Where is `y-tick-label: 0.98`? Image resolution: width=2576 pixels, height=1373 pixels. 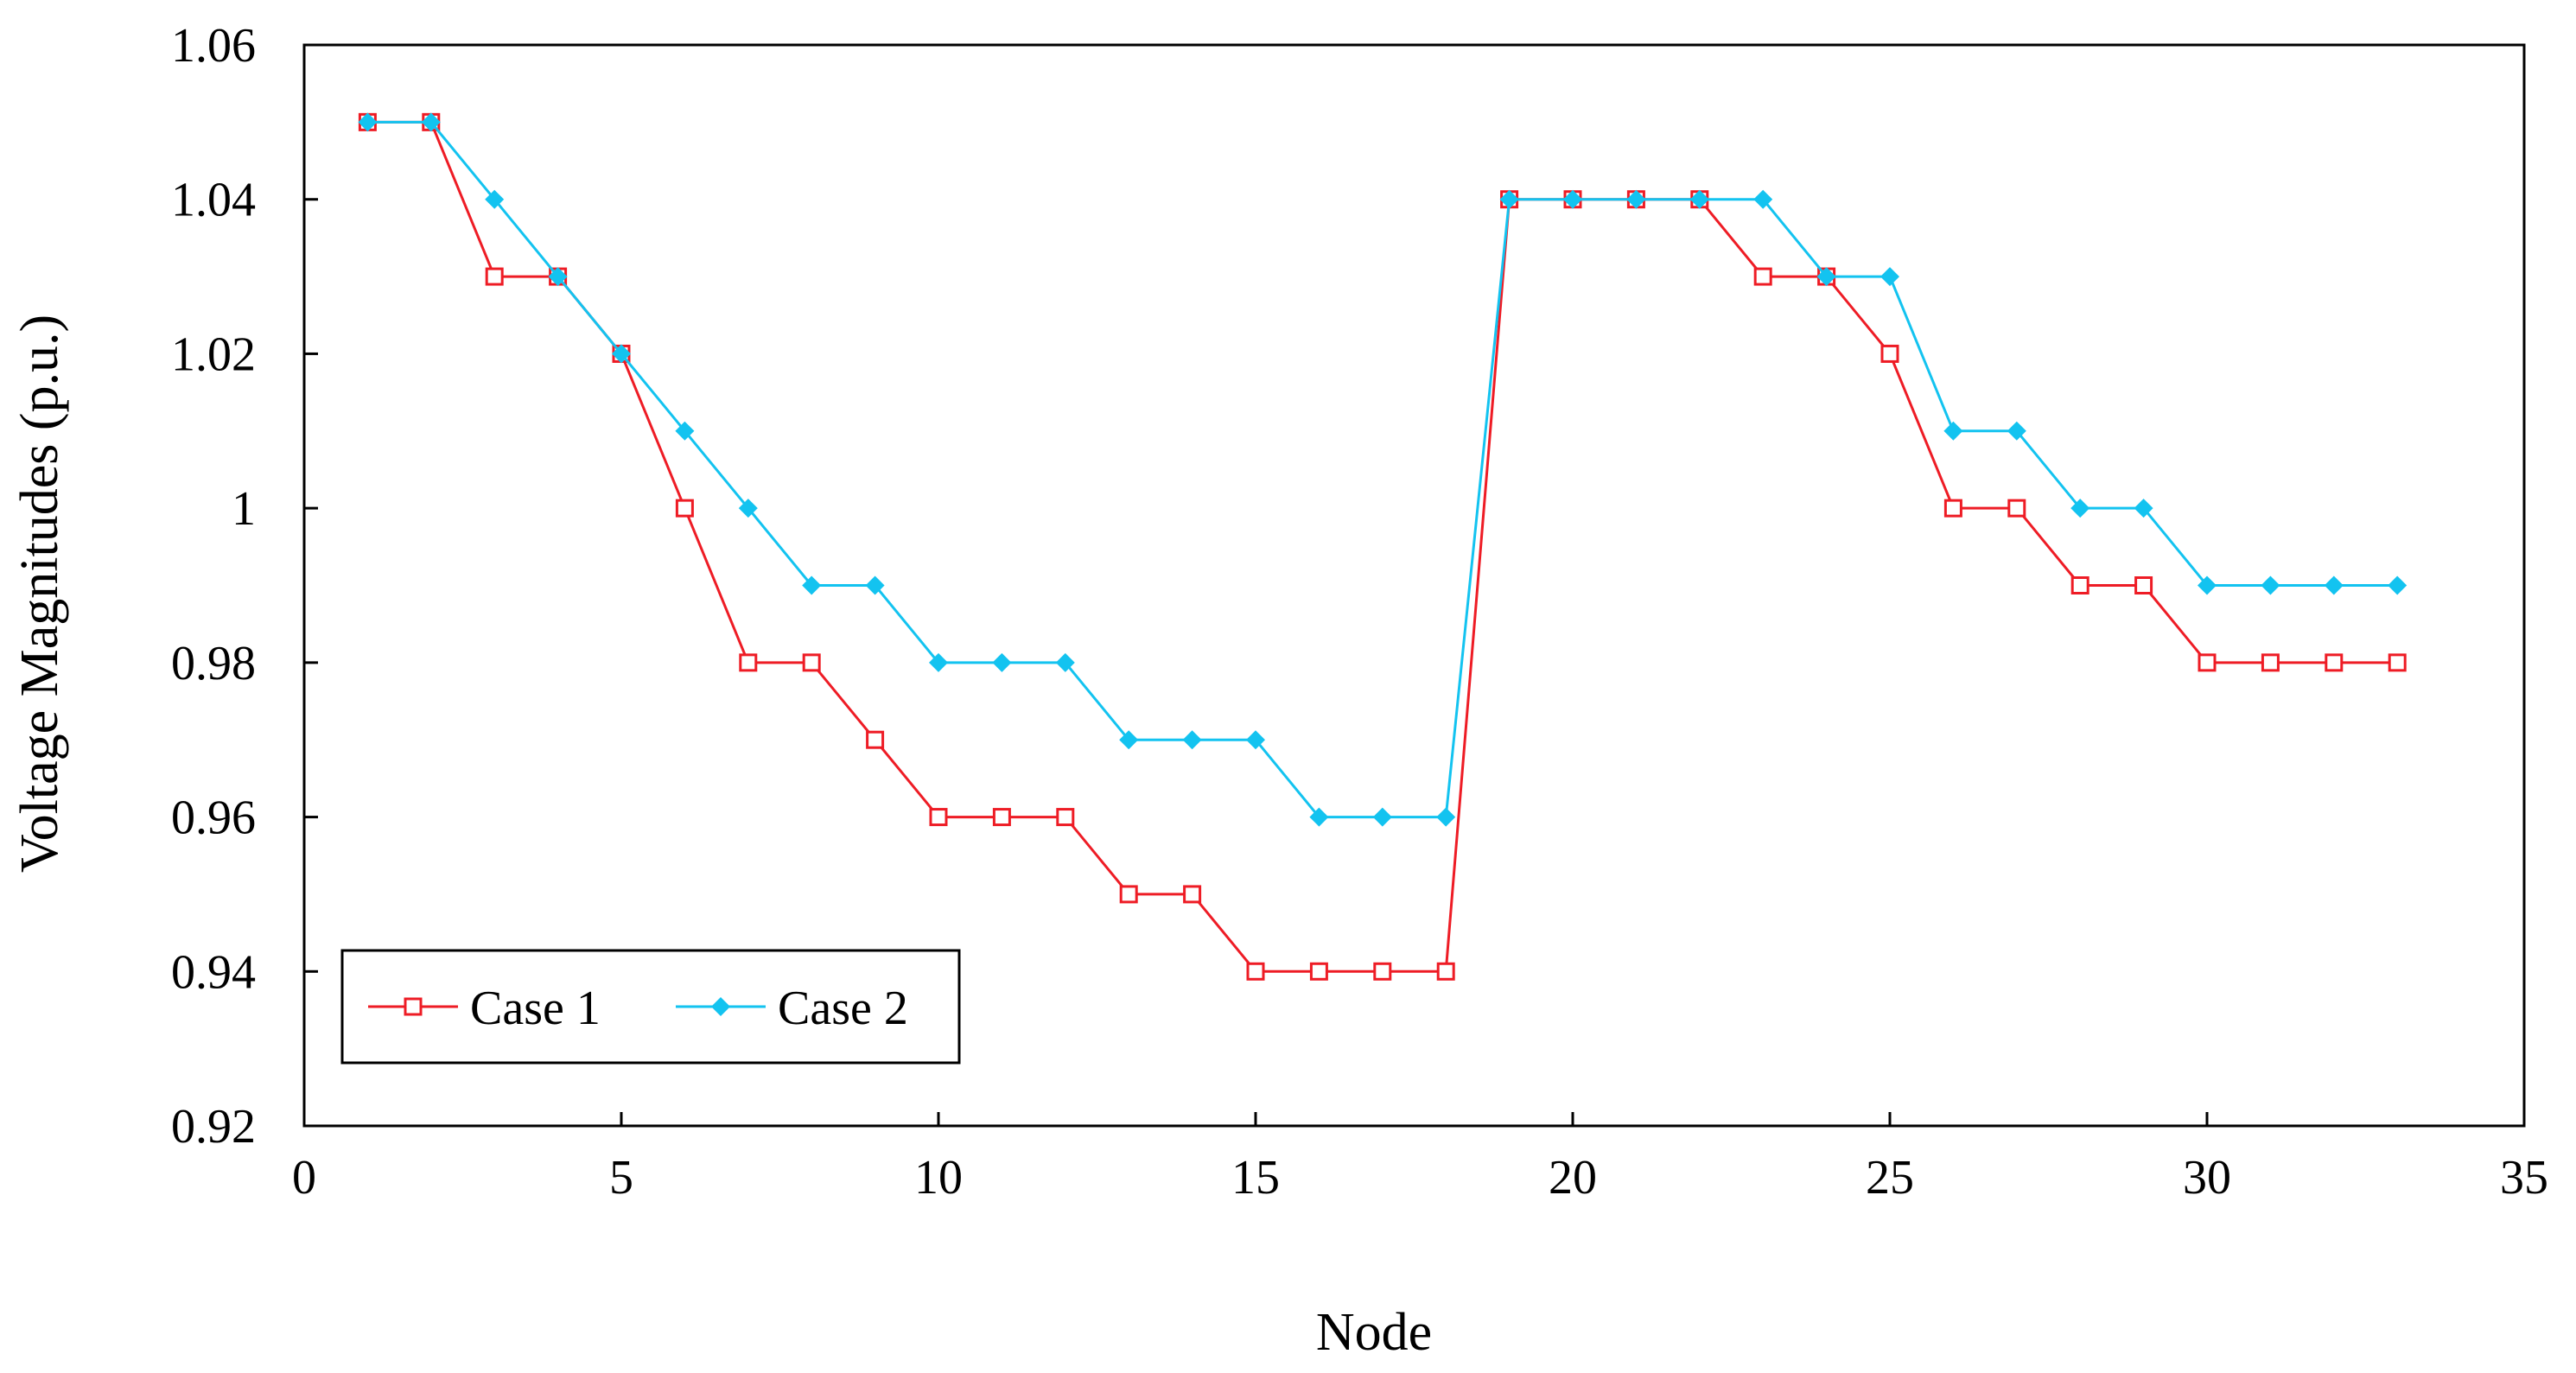 y-tick-label: 0.98 is located at coordinates (214, 663).